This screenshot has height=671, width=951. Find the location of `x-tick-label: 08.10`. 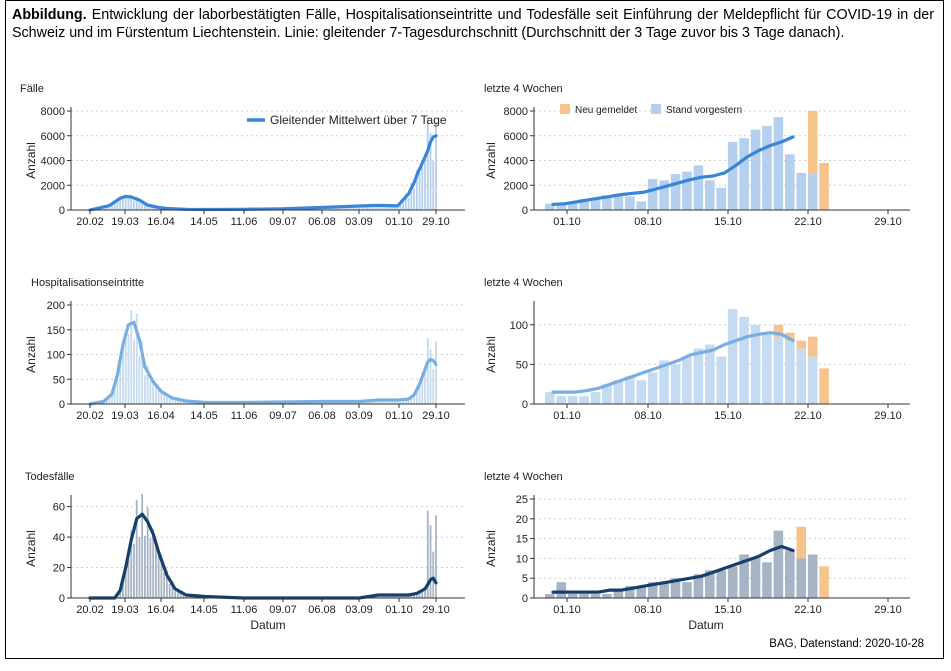

x-tick-label: 08.10 is located at coordinates (648, 222).